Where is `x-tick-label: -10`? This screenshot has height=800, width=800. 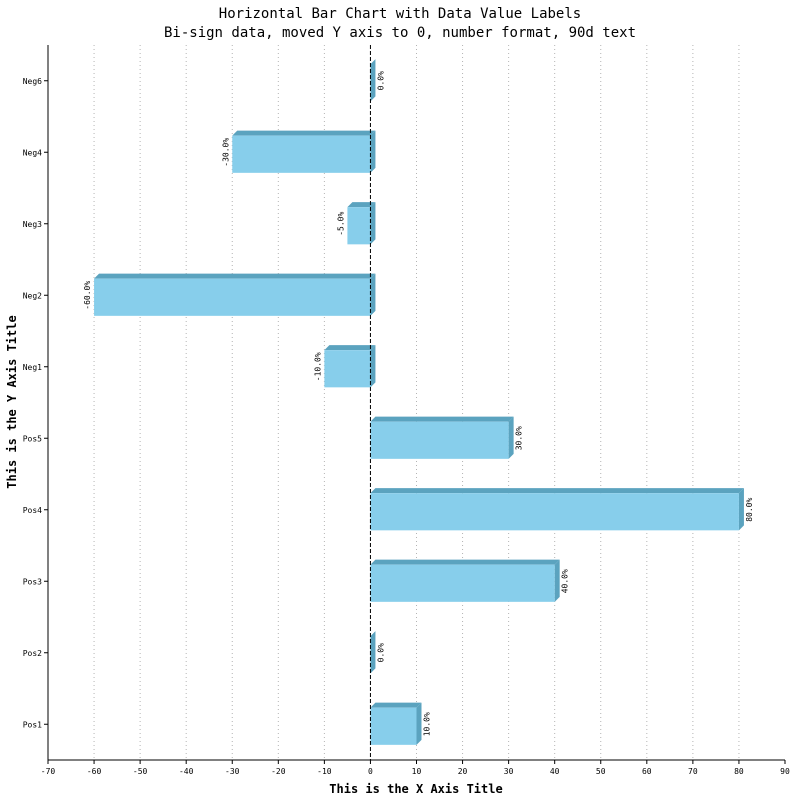 x-tick-label: -10 is located at coordinates (324, 771).